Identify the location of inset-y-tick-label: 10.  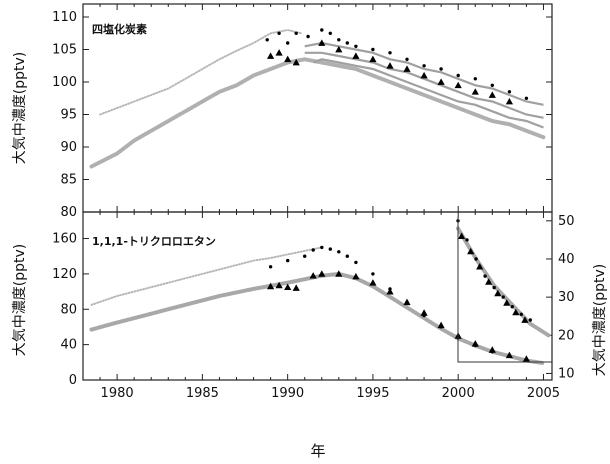
(566, 373).